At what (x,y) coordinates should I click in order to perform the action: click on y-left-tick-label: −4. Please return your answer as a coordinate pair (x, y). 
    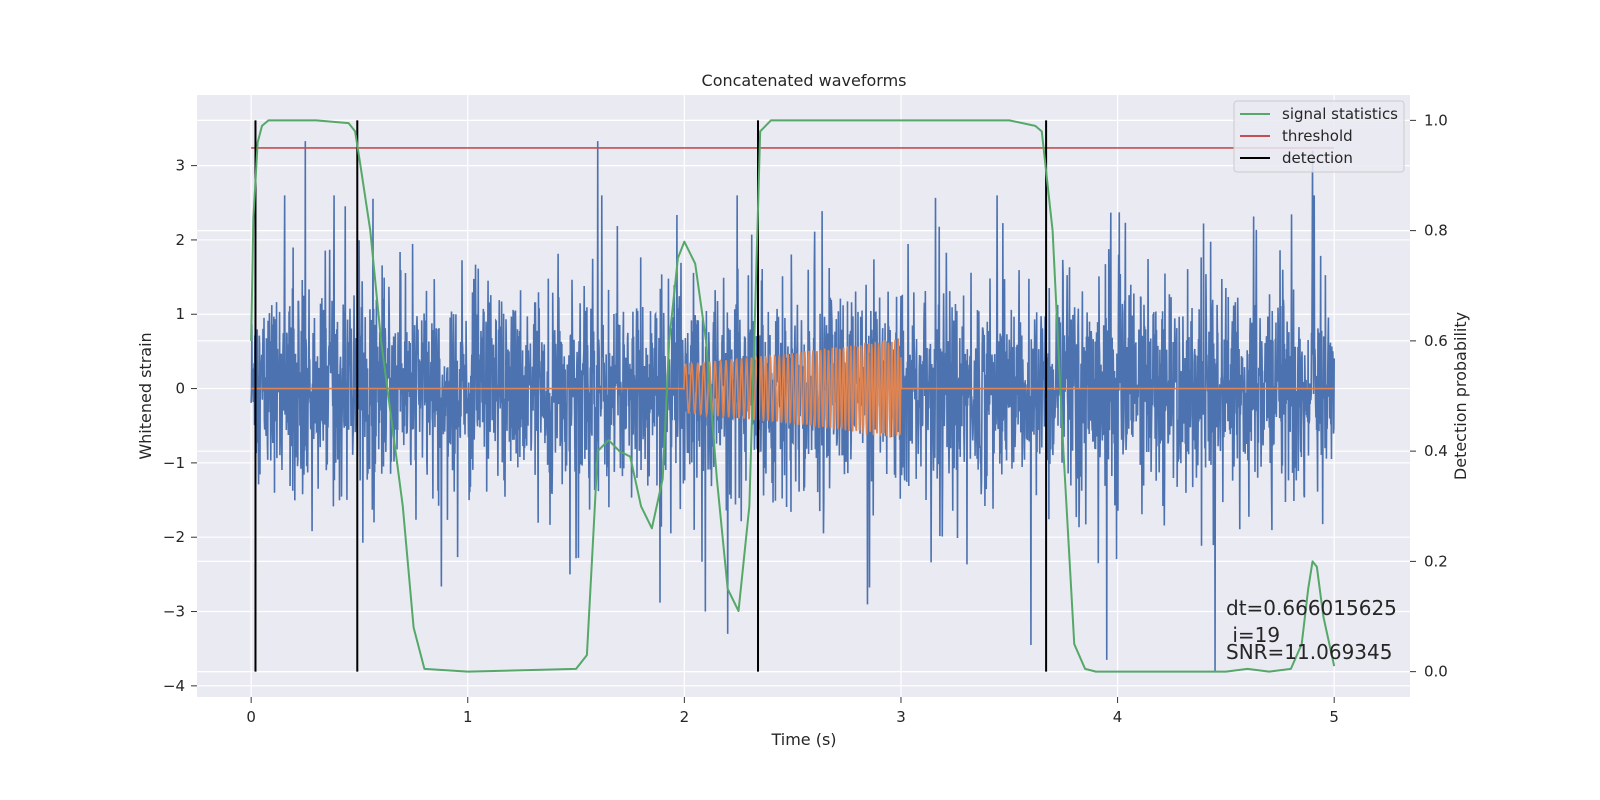
    Looking at the image, I should click on (174, 686).